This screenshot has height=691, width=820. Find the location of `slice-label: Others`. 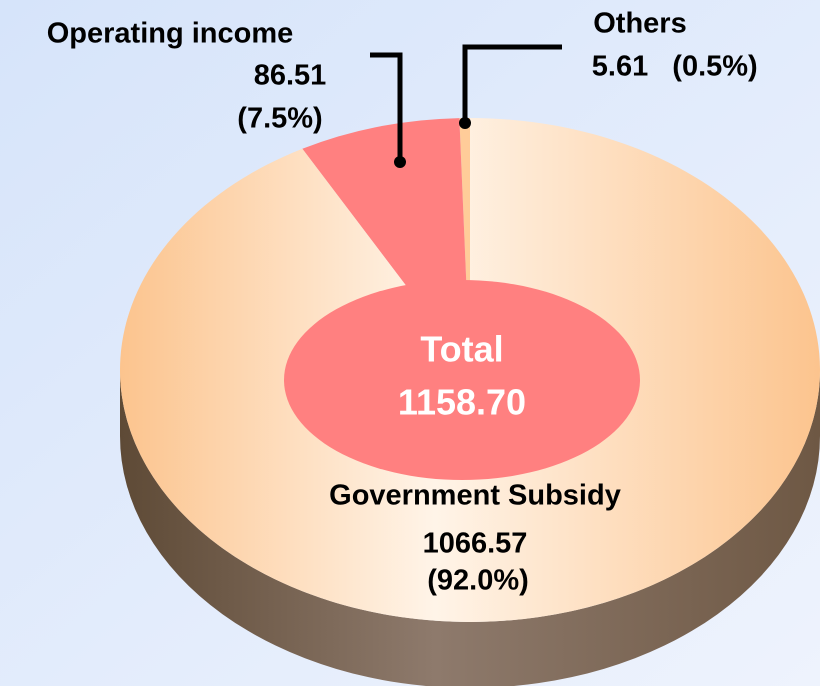

slice-label: Others is located at coordinates (639, 24).